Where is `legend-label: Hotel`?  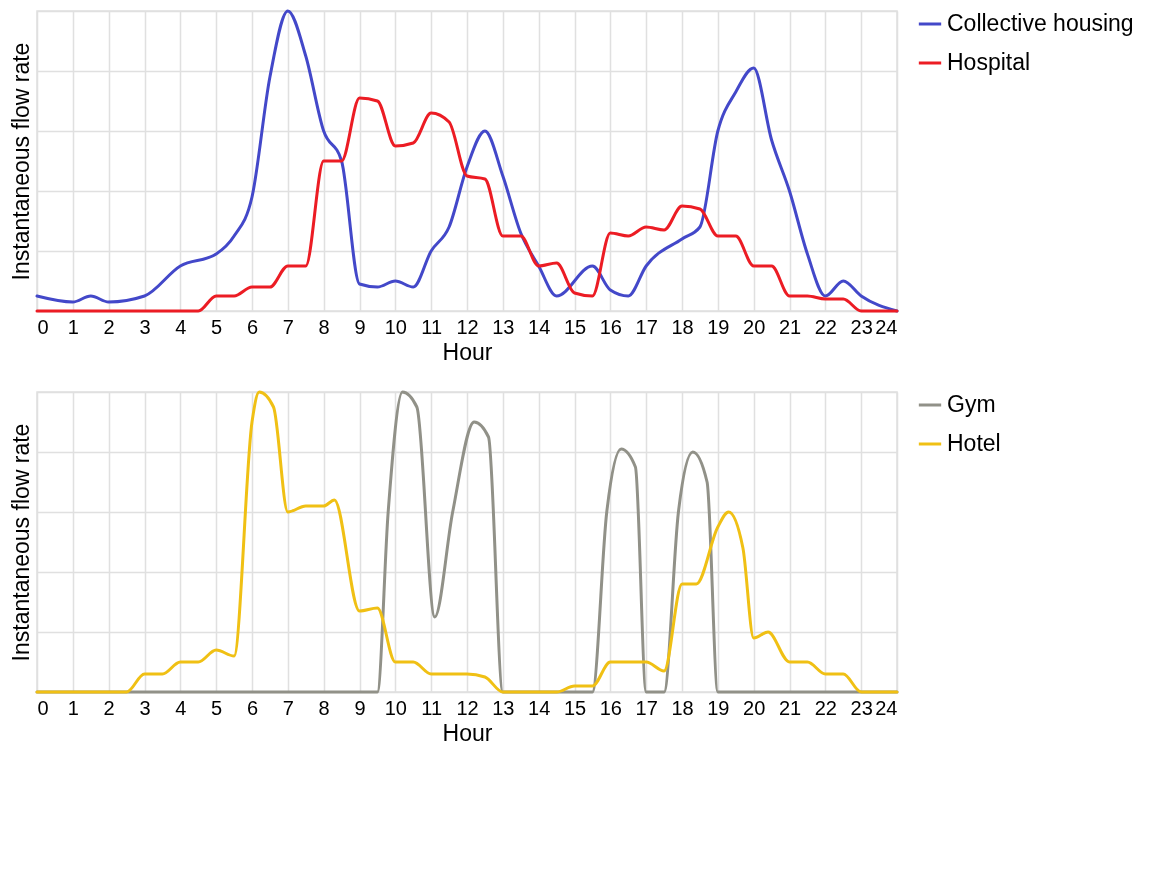 legend-label: Hotel is located at coordinates (974, 443).